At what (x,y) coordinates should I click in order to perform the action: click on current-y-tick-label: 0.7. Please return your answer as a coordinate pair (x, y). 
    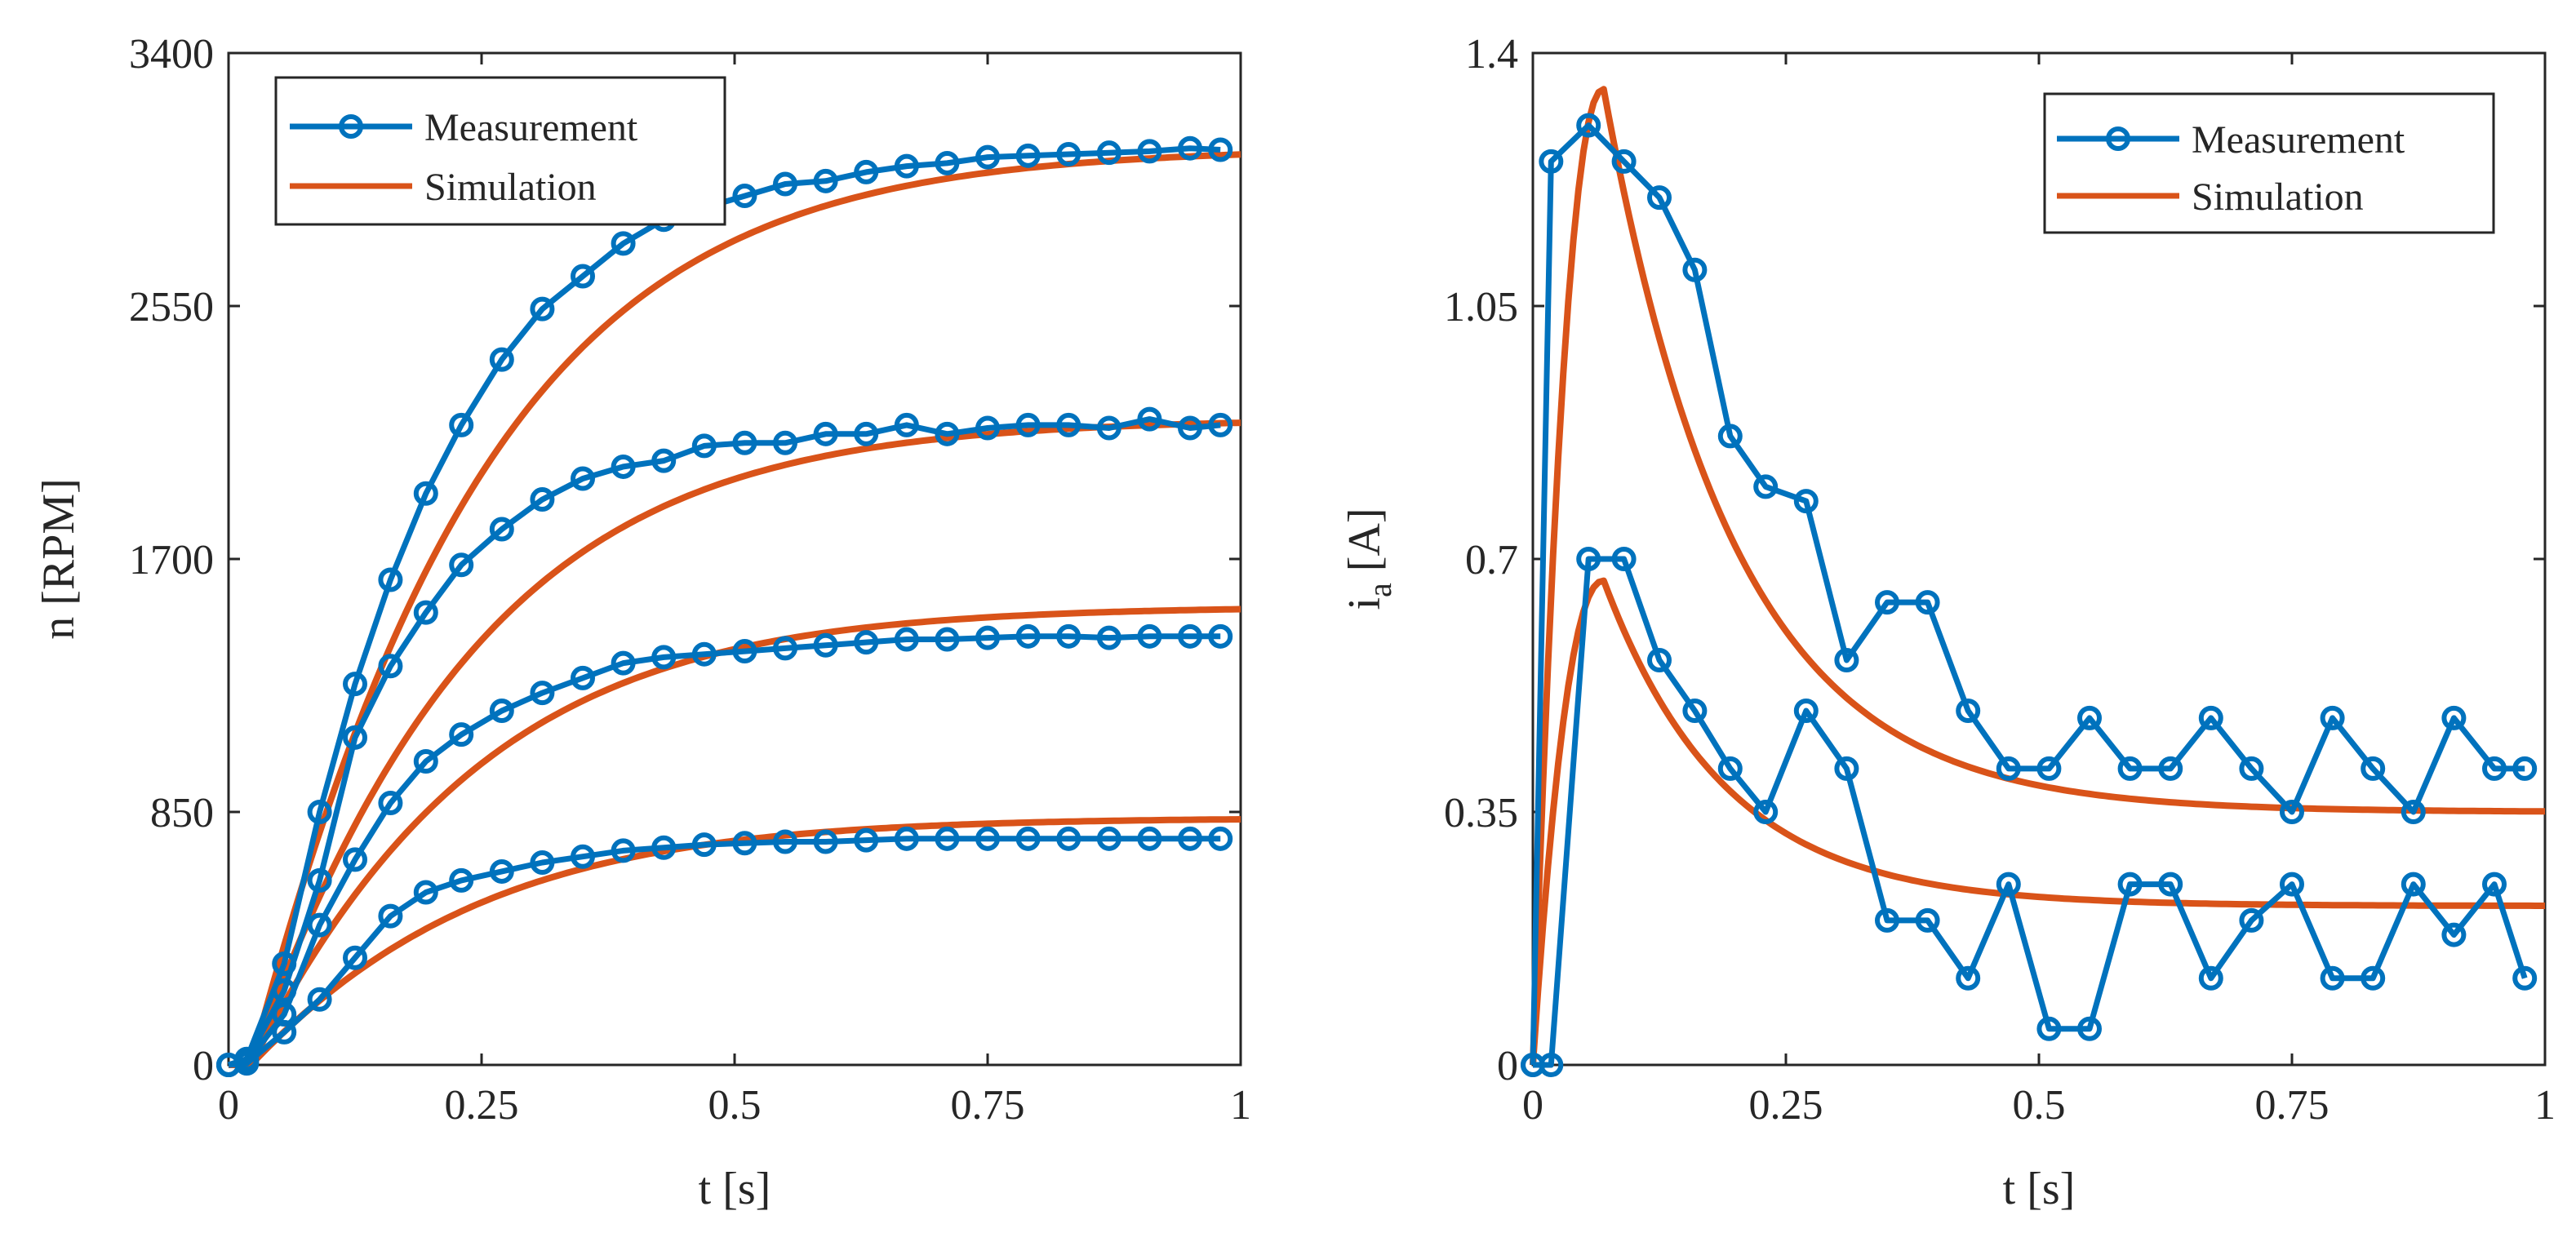
    Looking at the image, I should click on (1491, 560).